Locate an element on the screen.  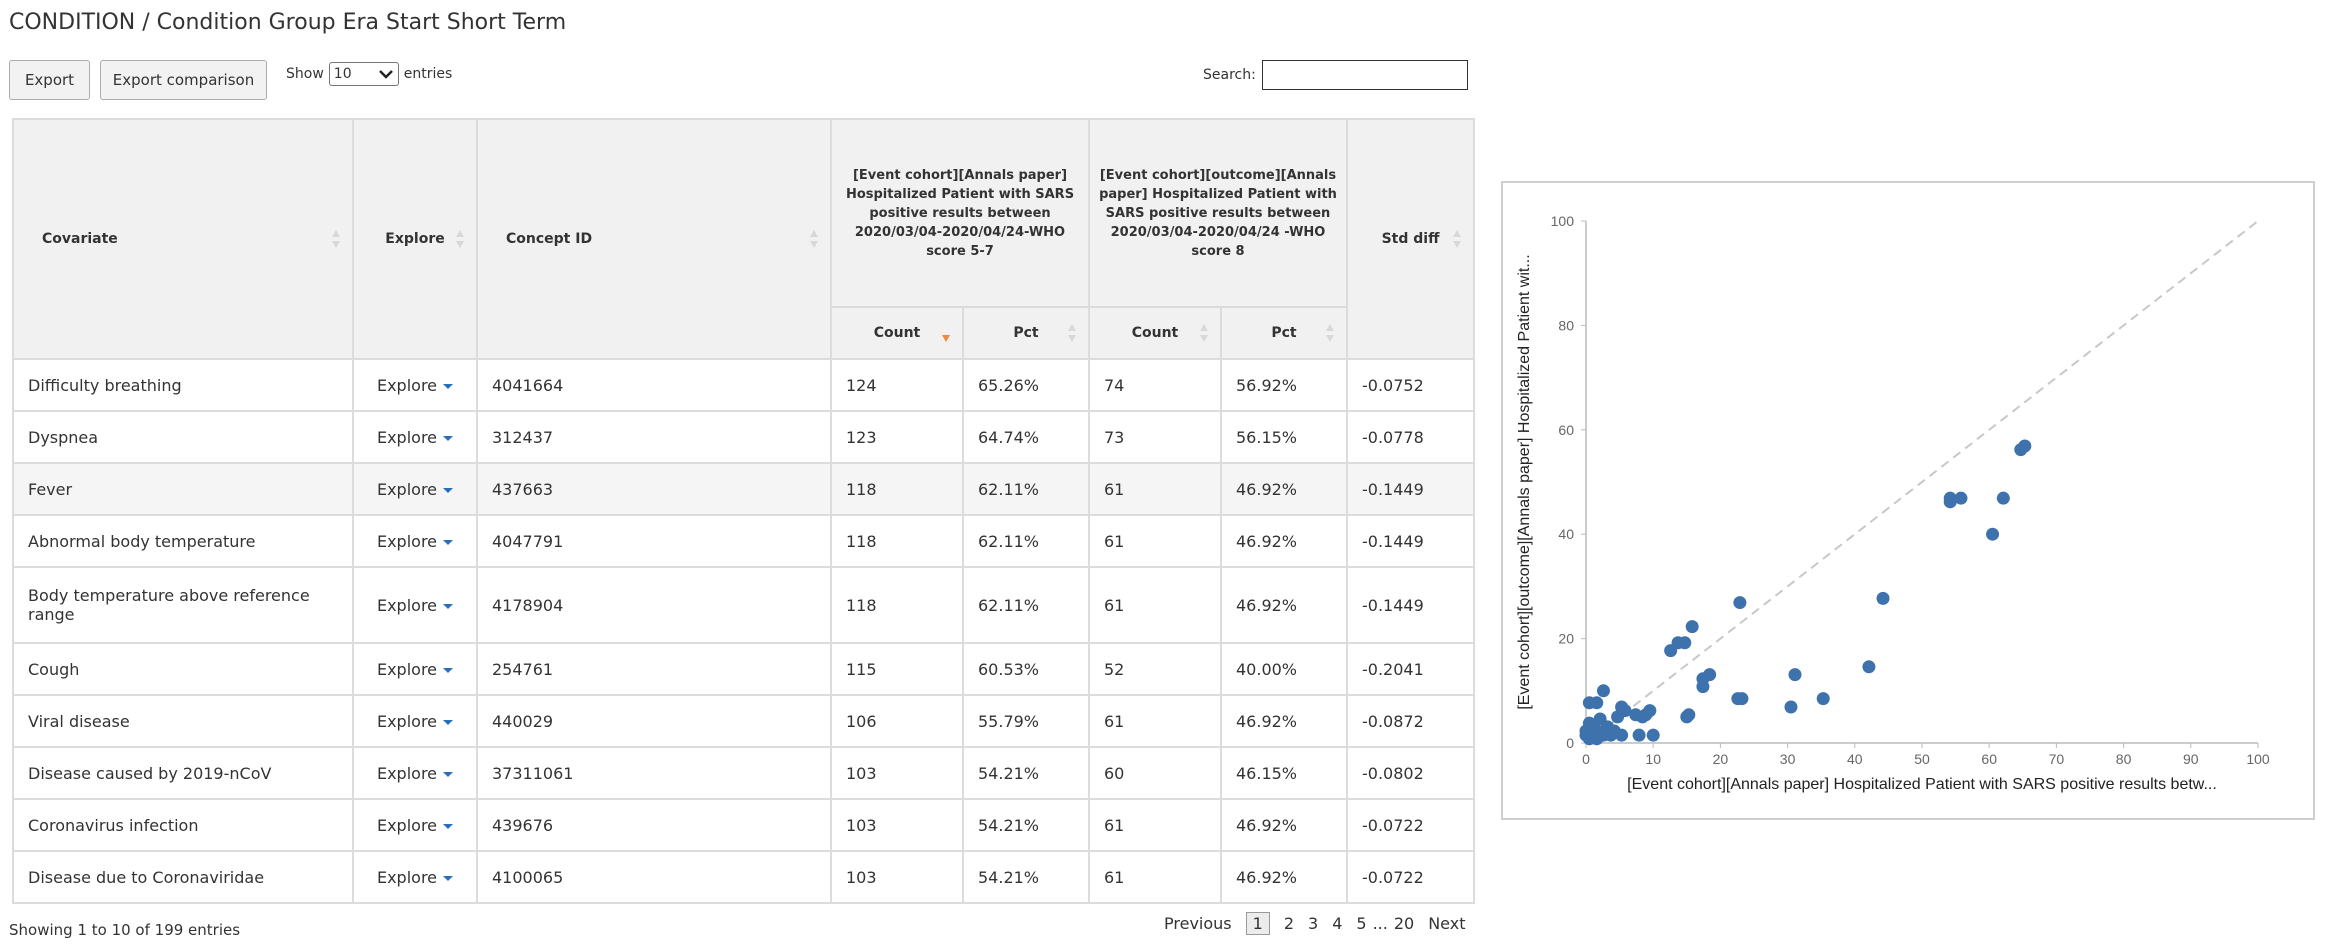
count-comparator-cell: 60 is located at coordinates (1155, 773).